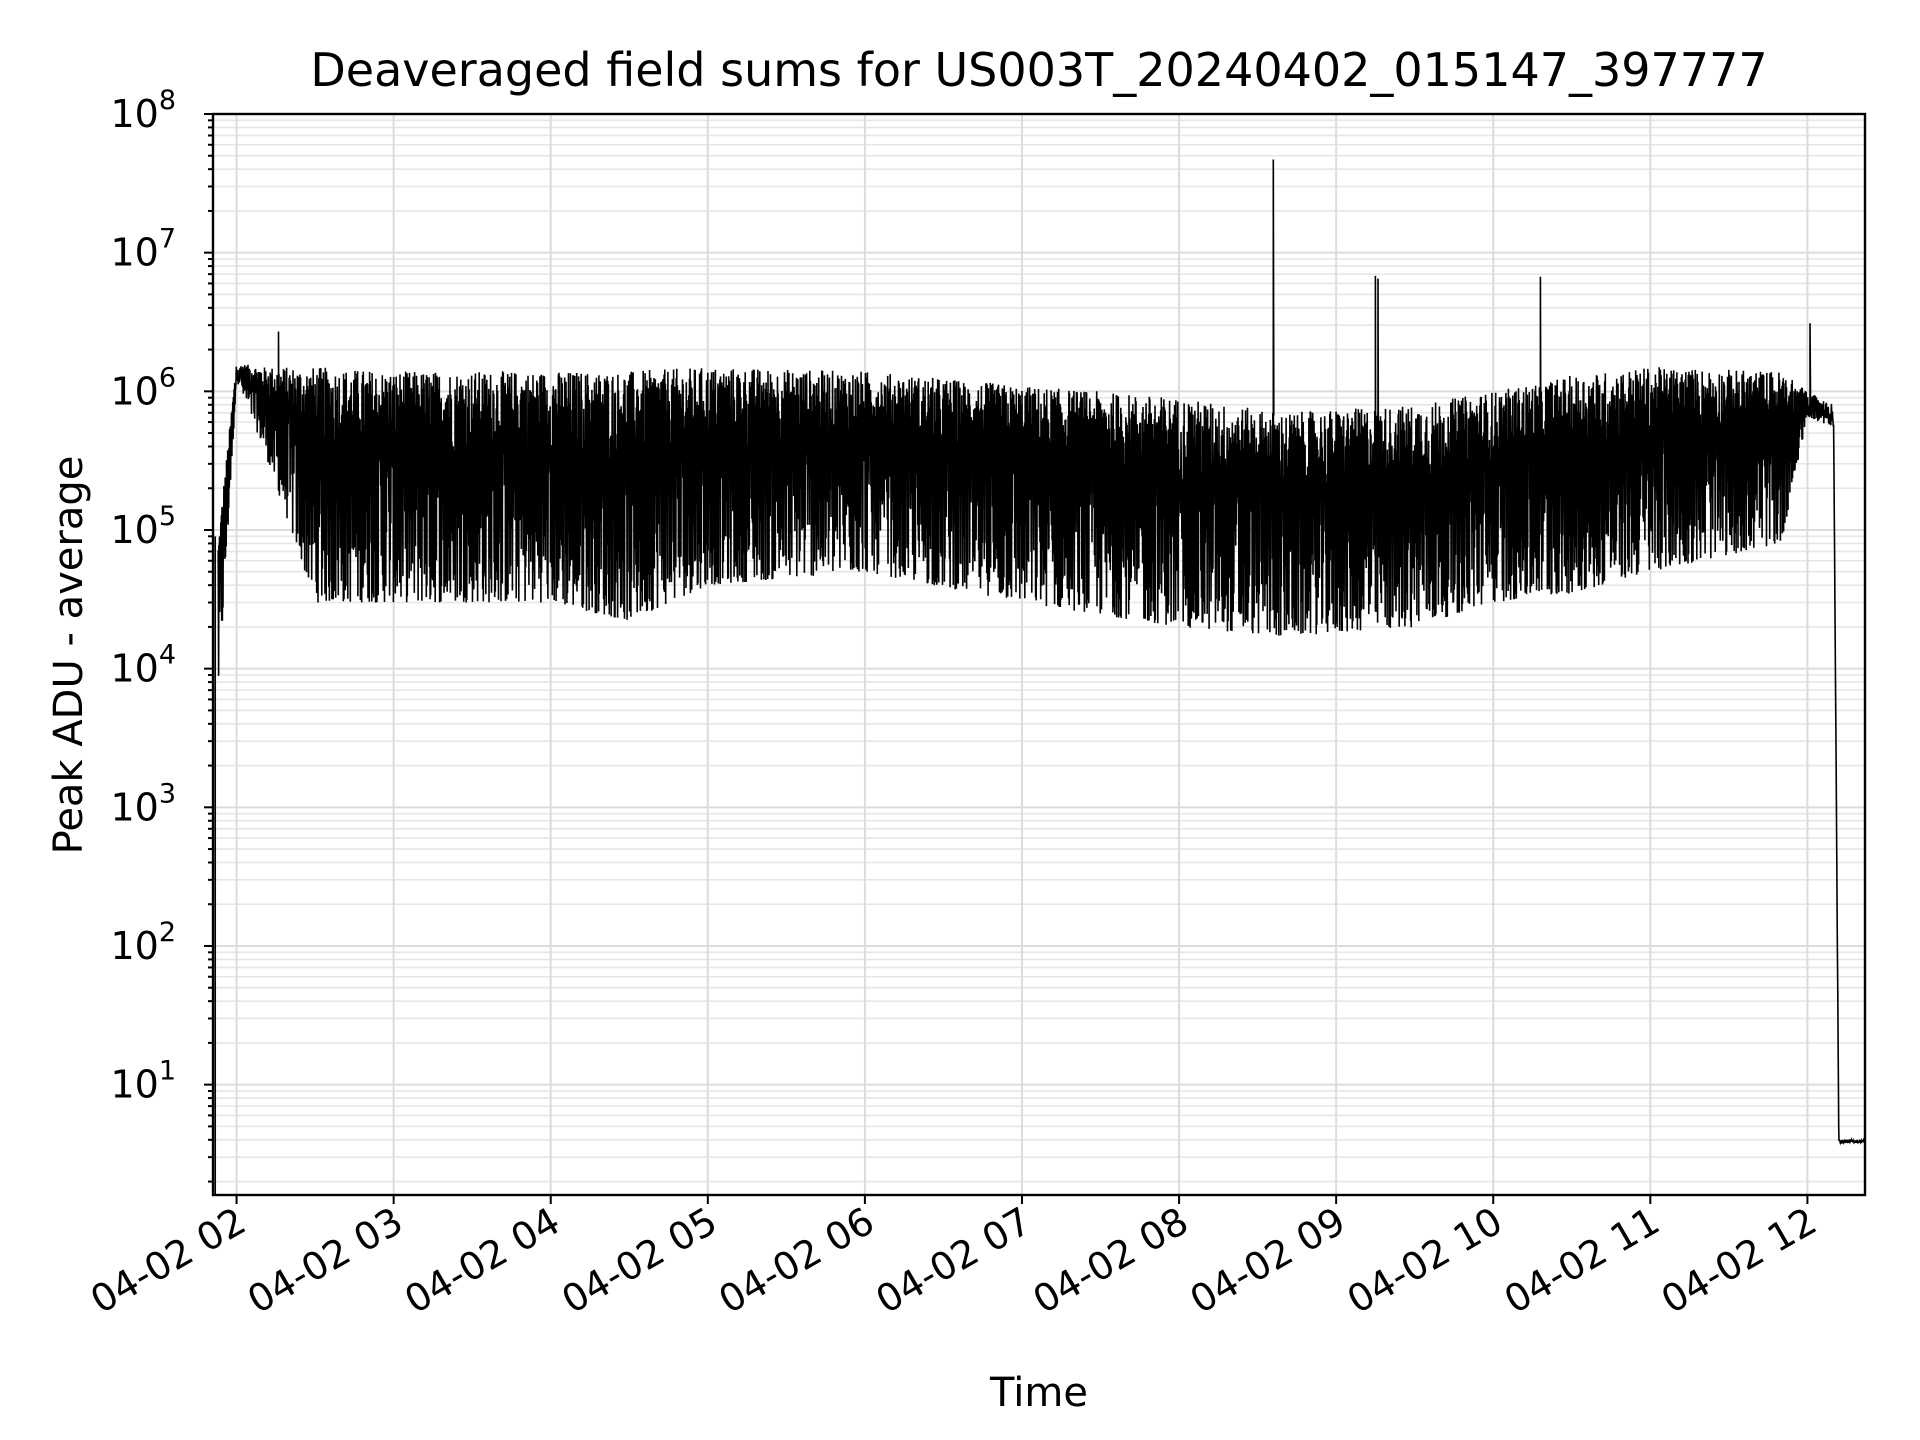 The image size is (1920, 1440). I want to click on x-axis-label: Time, so click(1038, 1393).